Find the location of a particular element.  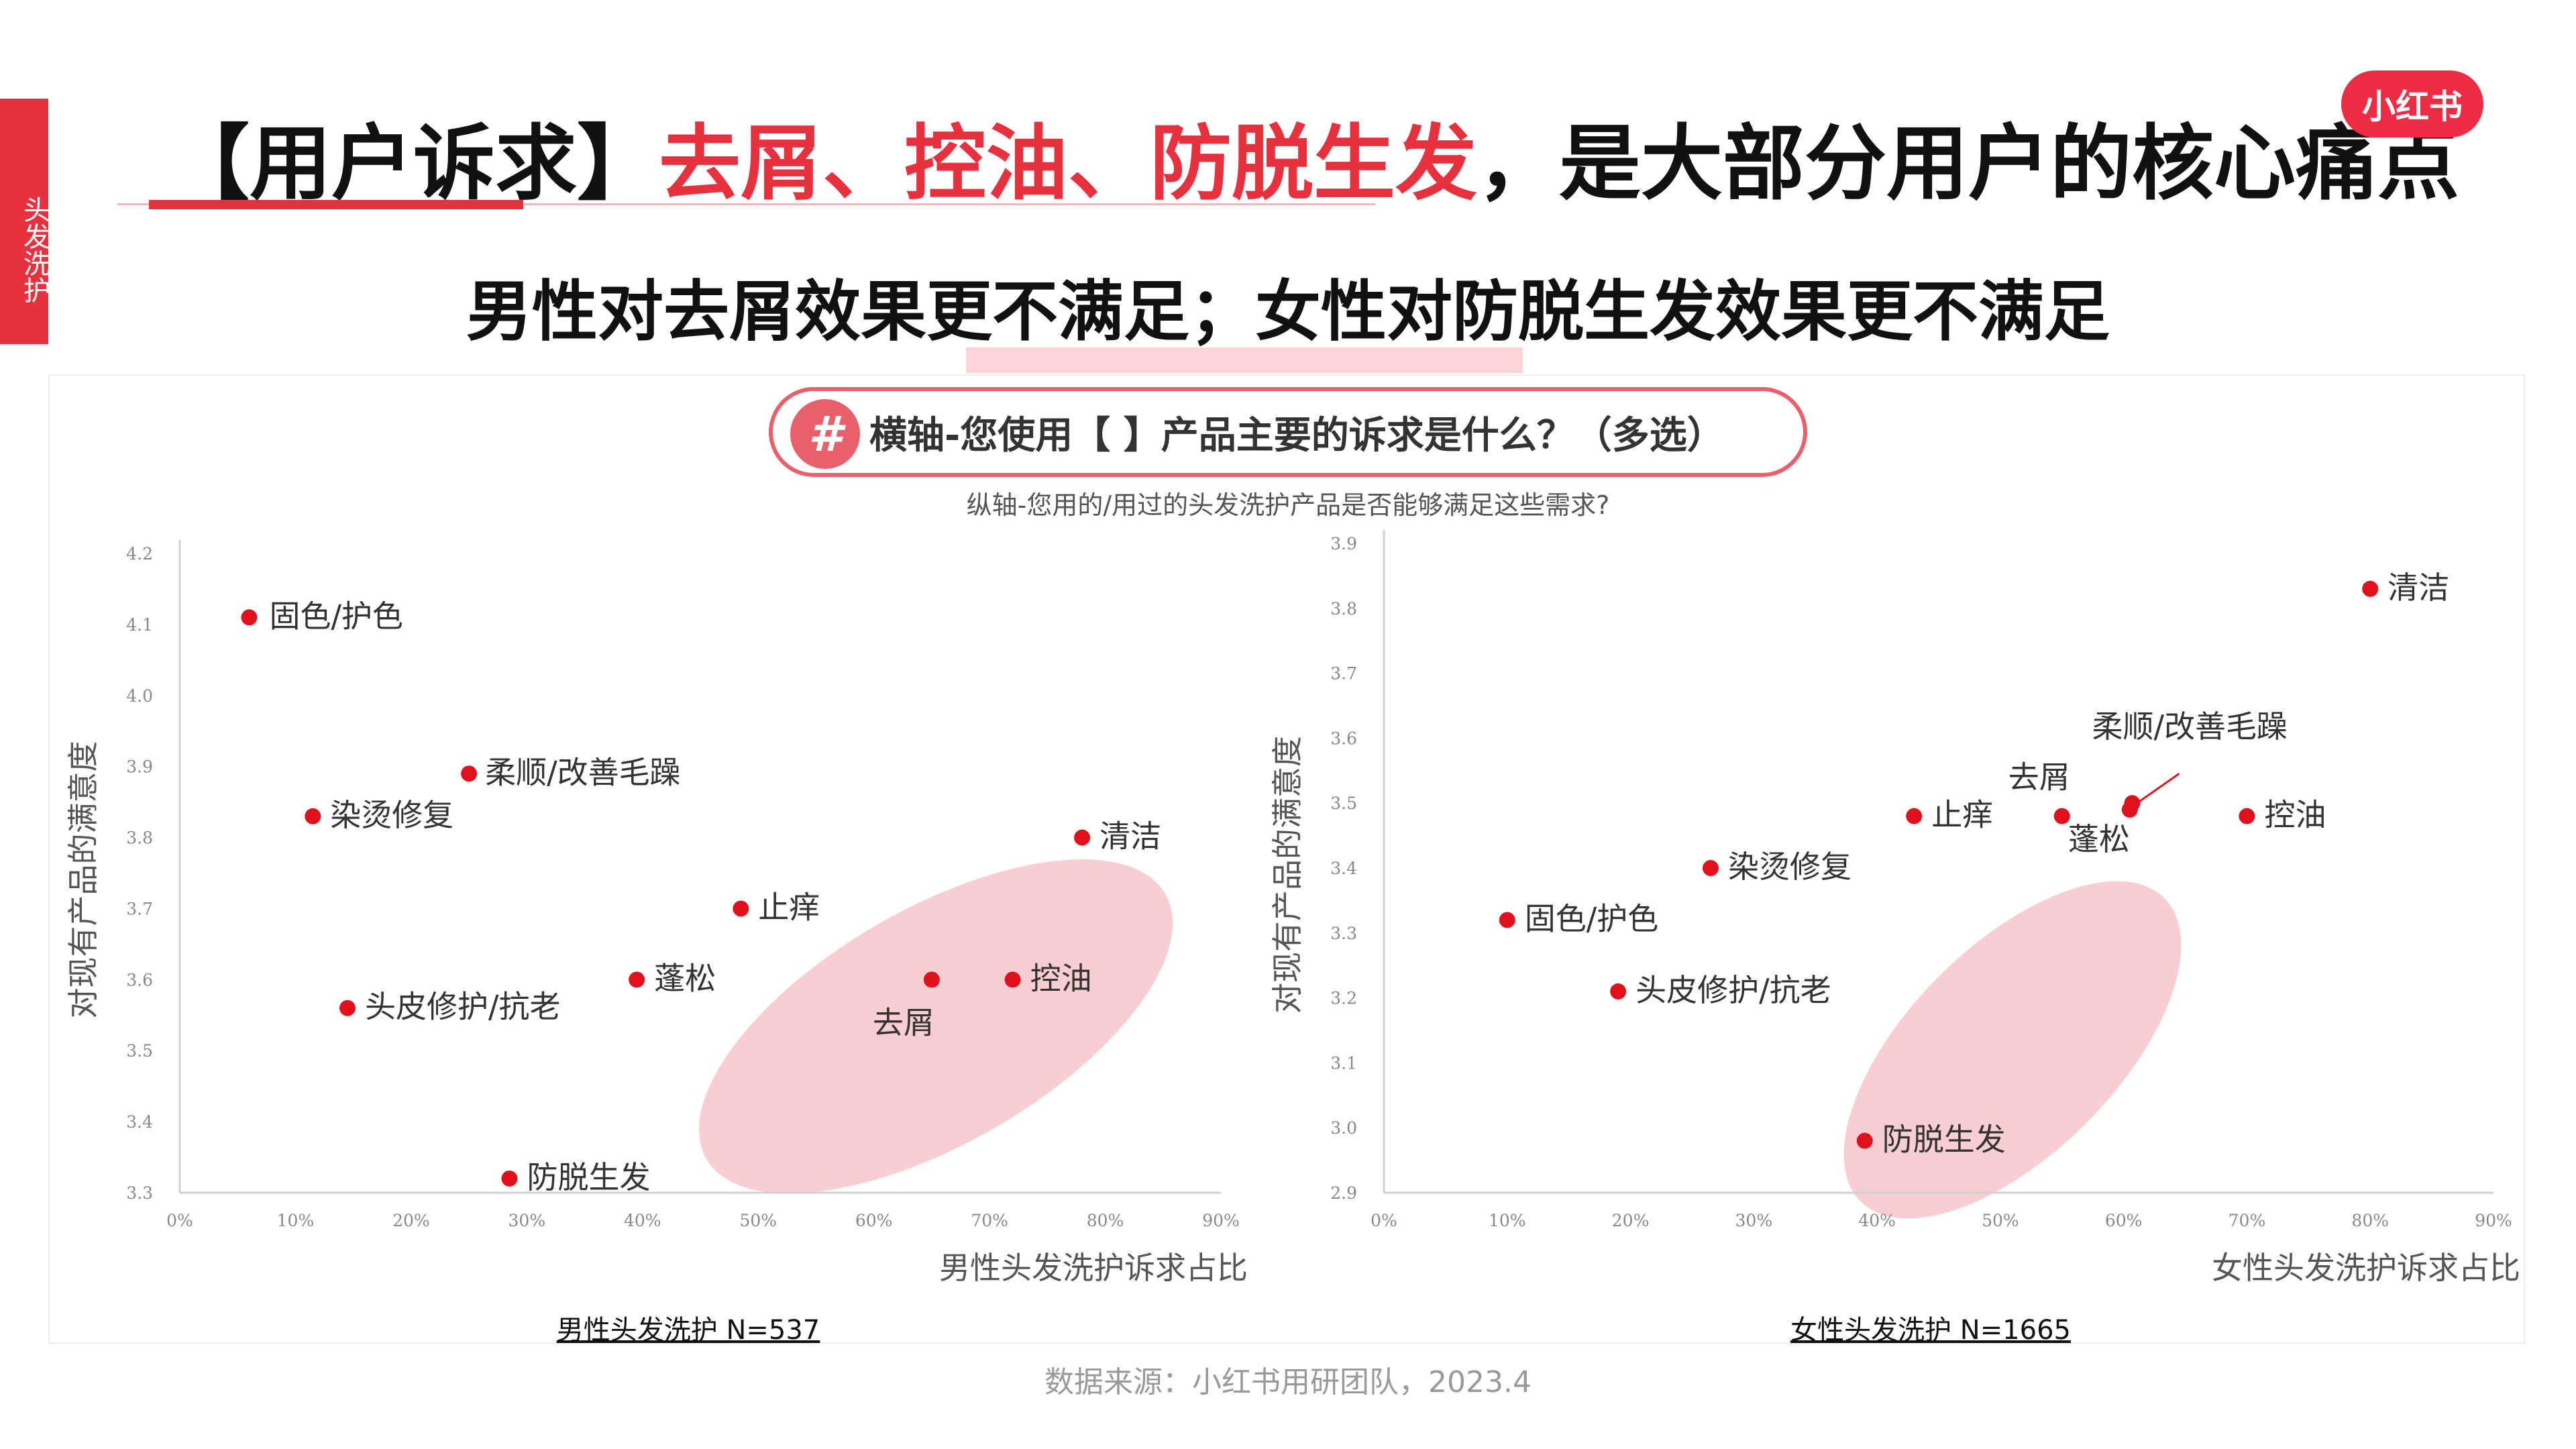

title-suffix: ，是大部分用户的核心痛点 is located at coordinates (1968, 163).